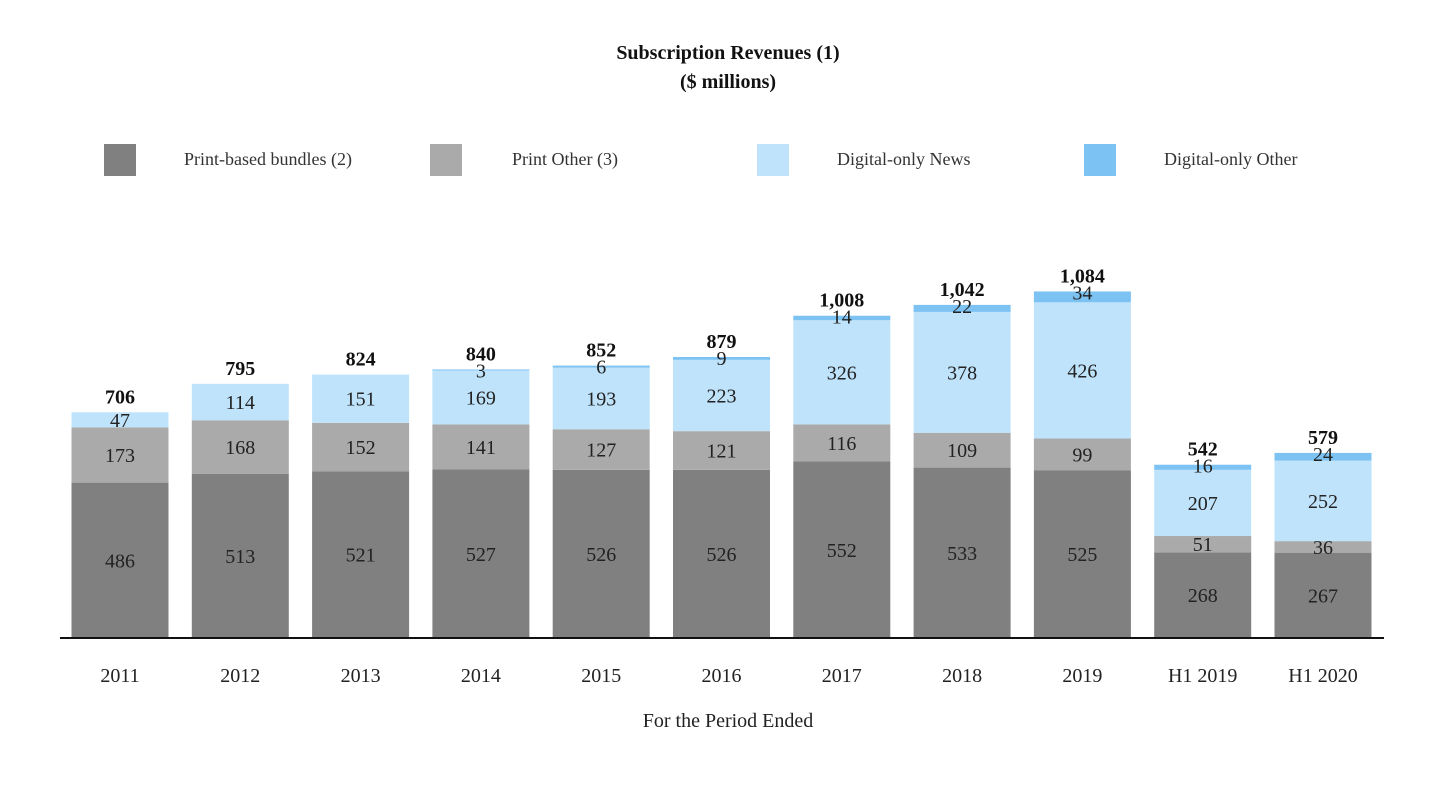  What do you see at coordinates (481, 354) in the screenshot?
I see `total-label: 840` at bounding box center [481, 354].